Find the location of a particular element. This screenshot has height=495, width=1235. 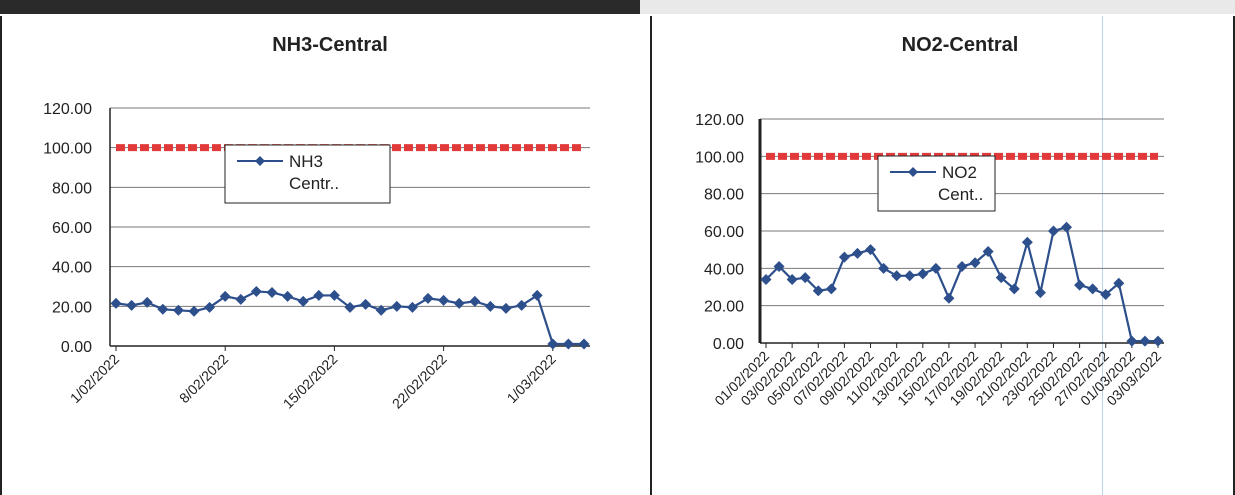

top-band-dark is located at coordinates (320, 7).